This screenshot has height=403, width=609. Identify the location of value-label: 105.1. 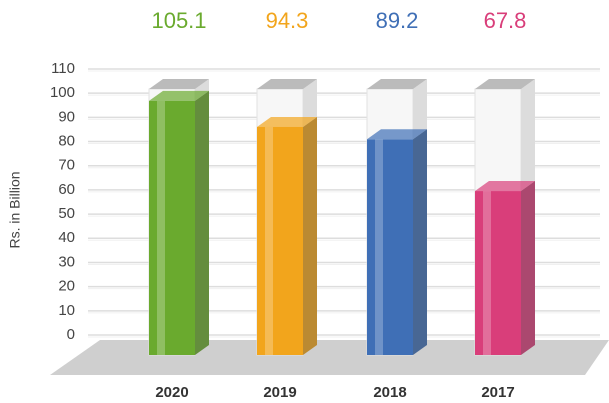
(178, 20).